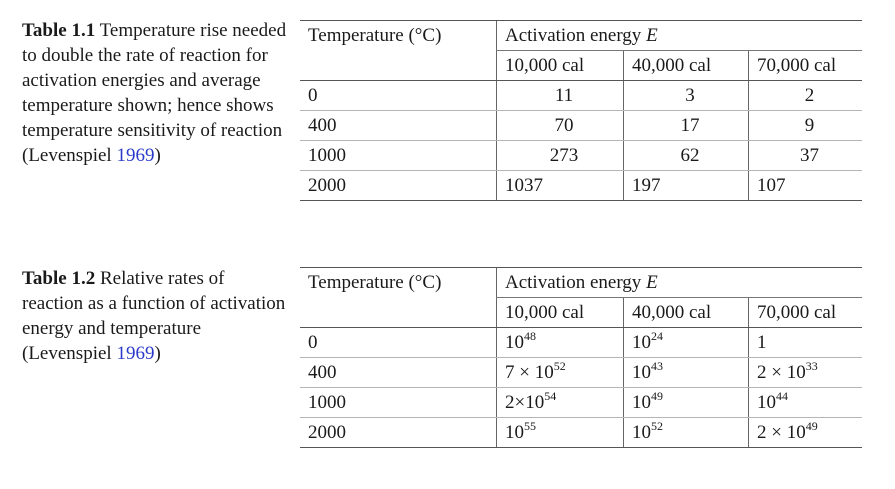 This screenshot has width=895, height=489. Describe the element at coordinates (59, 278) in the screenshot. I see `table-1-2-label: Table 1.2` at that location.